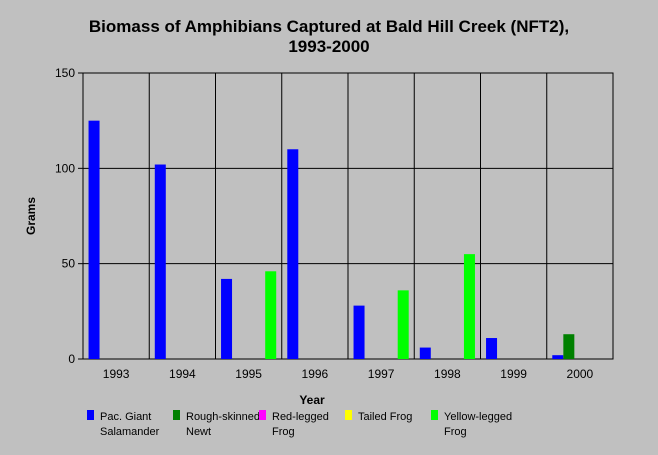  What do you see at coordinates (300, 417) in the screenshot?
I see `legend-label: Red-legged` at bounding box center [300, 417].